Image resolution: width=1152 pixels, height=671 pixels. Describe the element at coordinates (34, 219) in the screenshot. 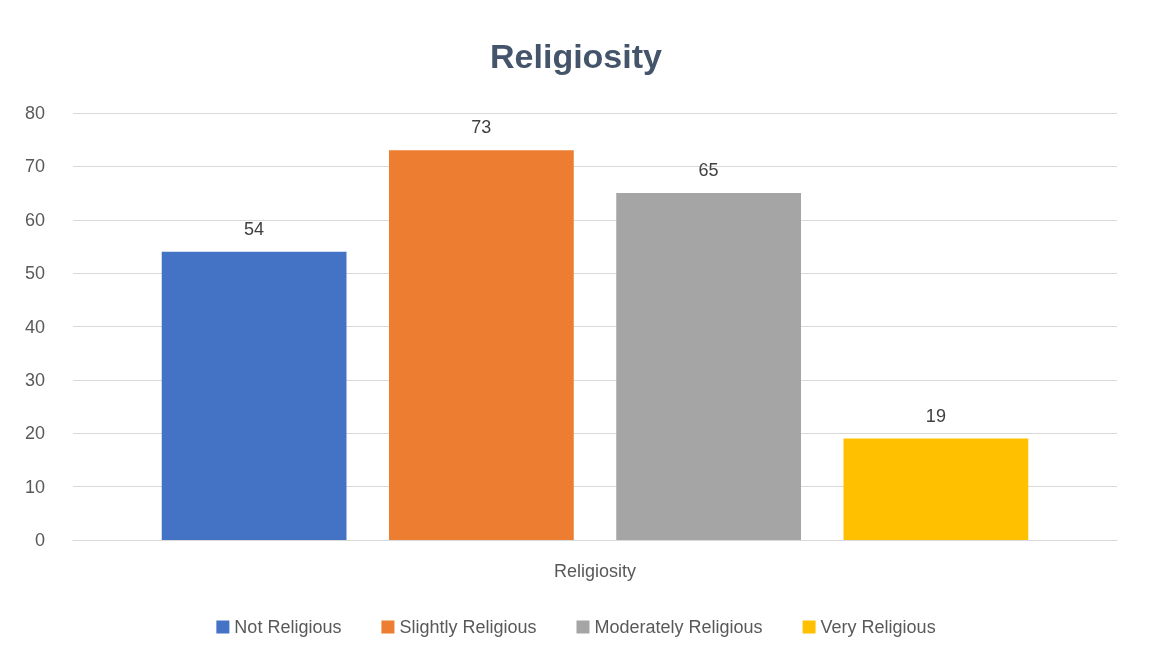

I see `y-tick-label: 60` at that location.